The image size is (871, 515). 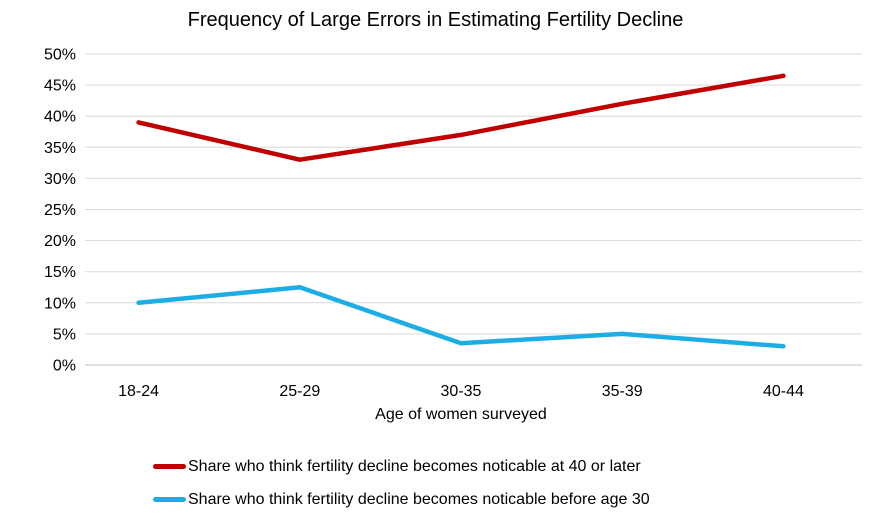 I want to click on y-tick-label: 0%, so click(x=64, y=366).